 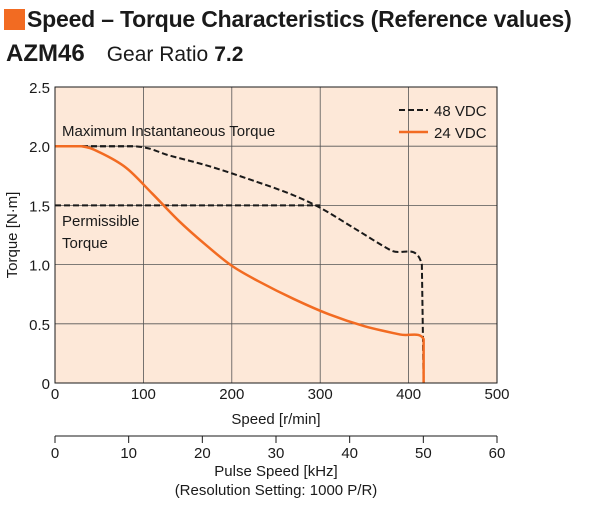 What do you see at coordinates (460, 133) in the screenshot?
I see `legend-label: 24 VDC` at bounding box center [460, 133].